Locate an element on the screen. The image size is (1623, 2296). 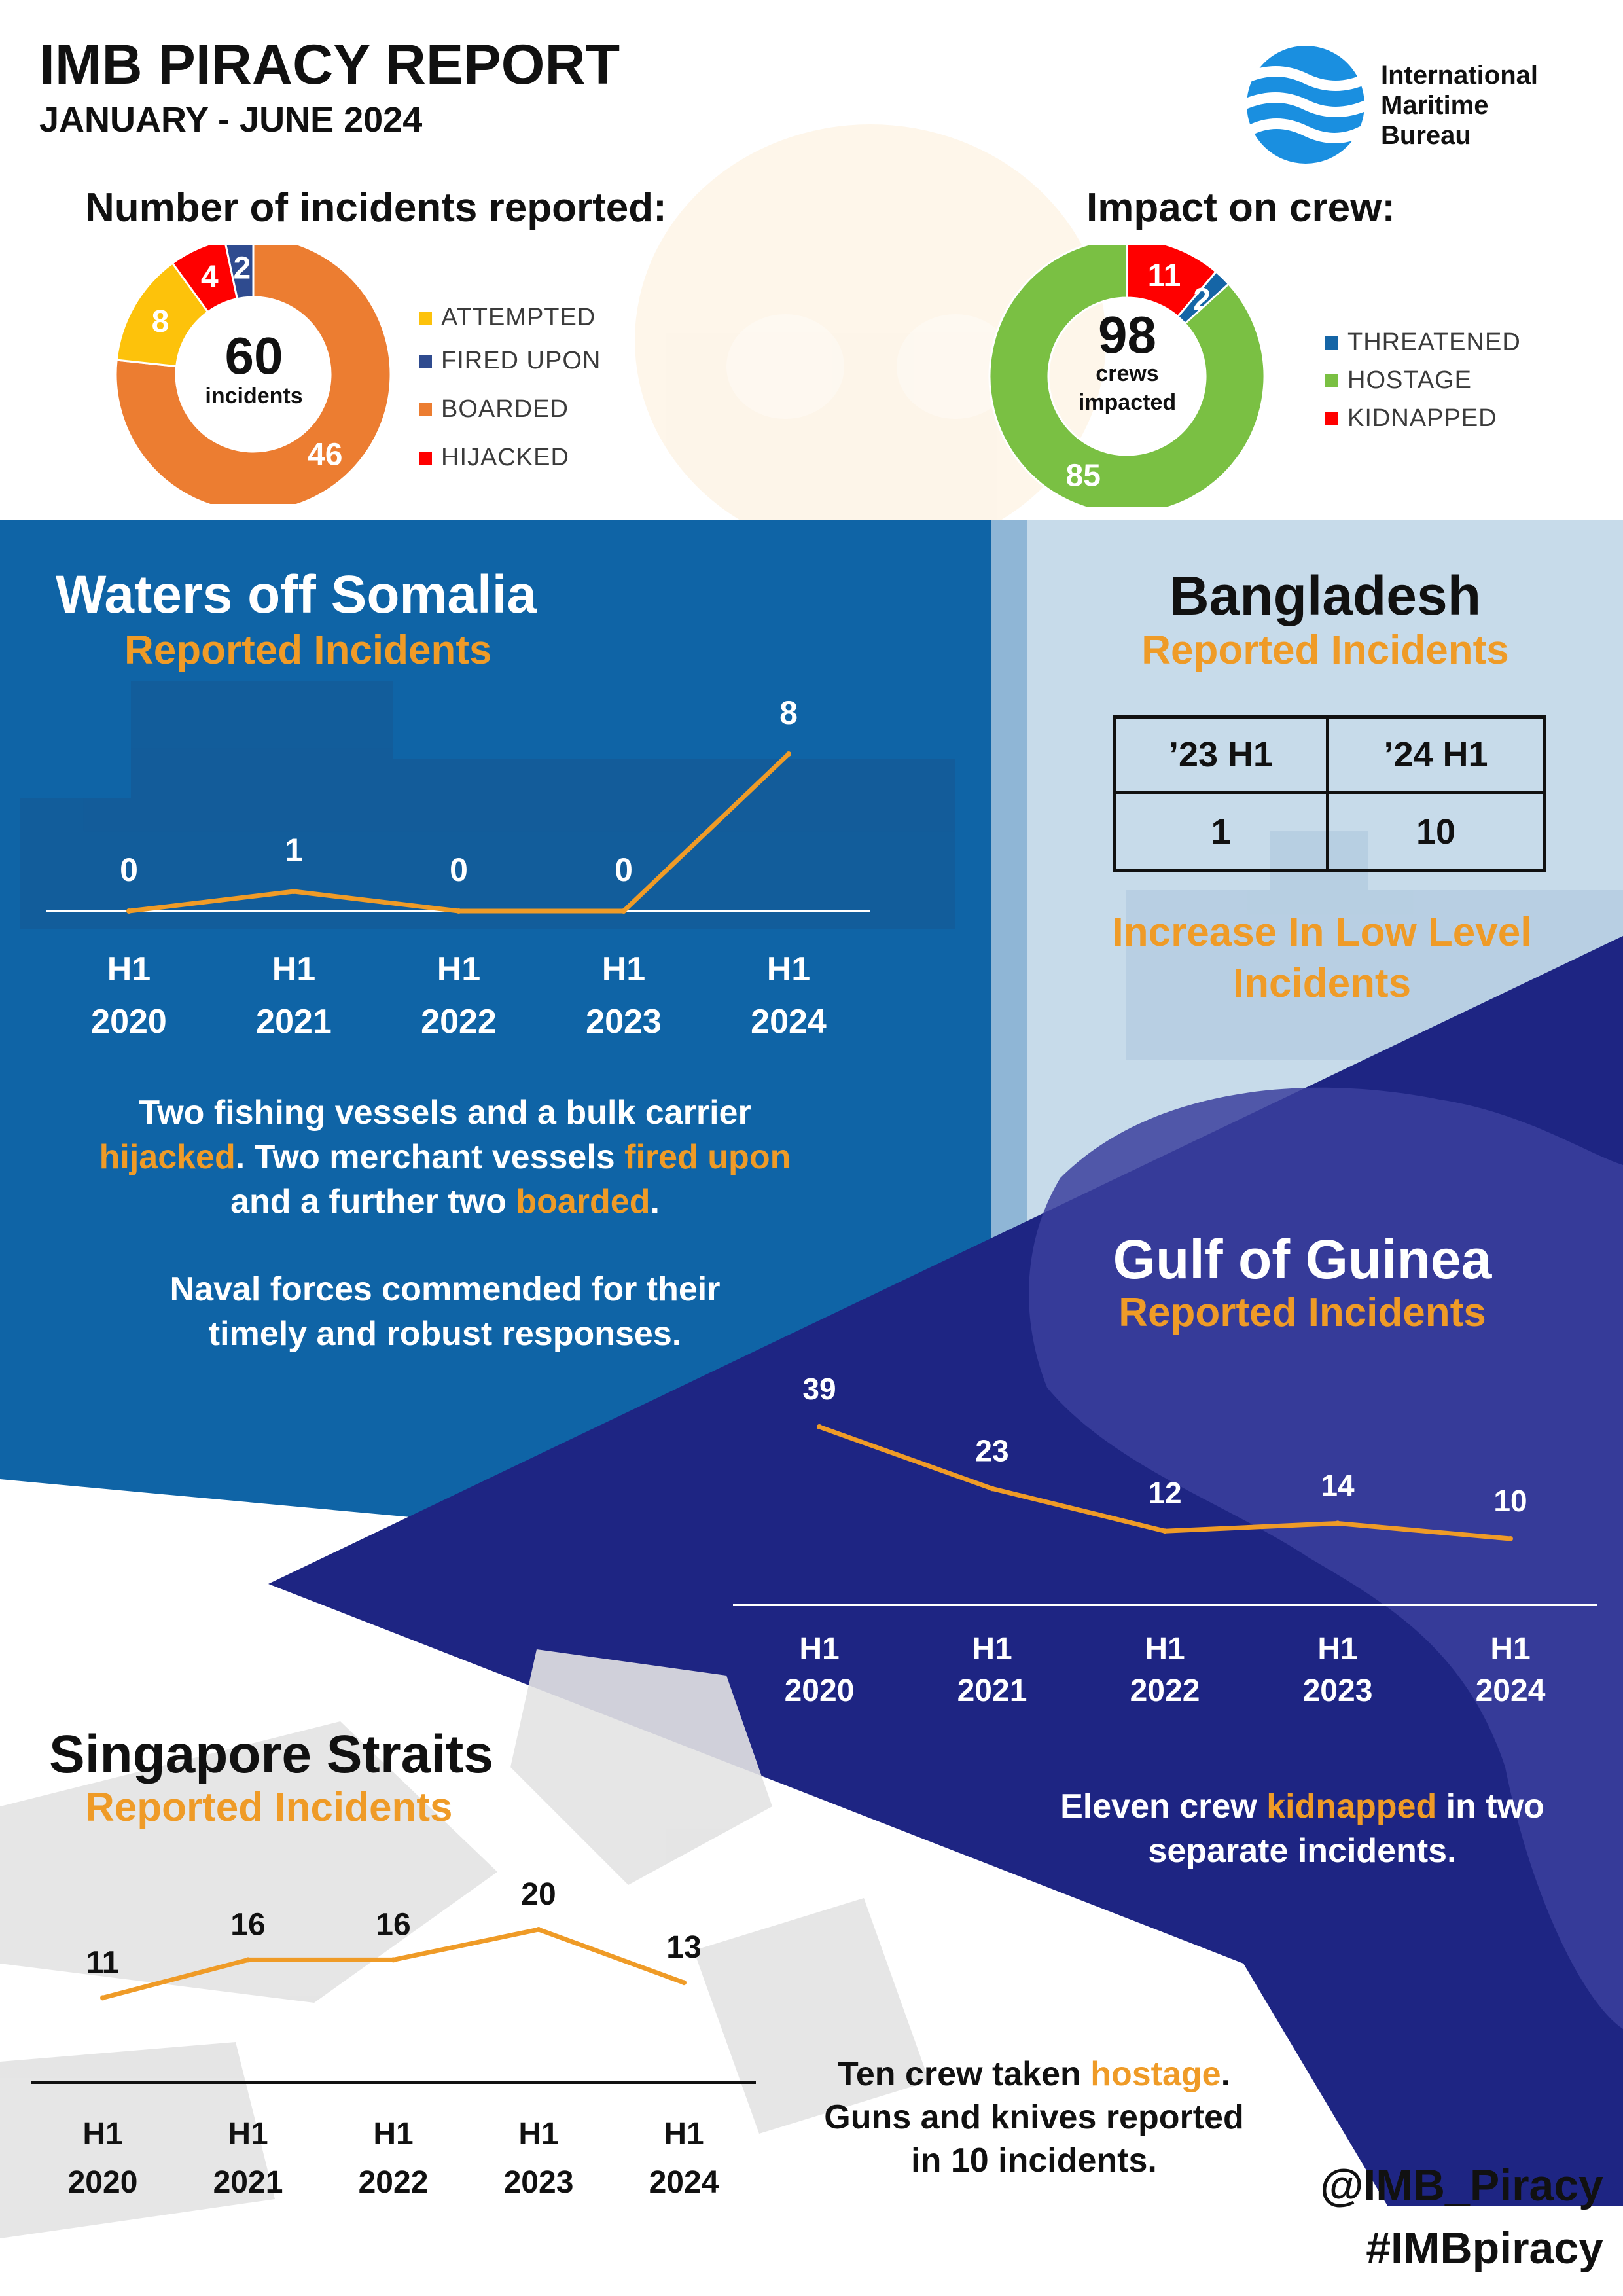
crew-total: 98 is located at coordinates (1127, 335).